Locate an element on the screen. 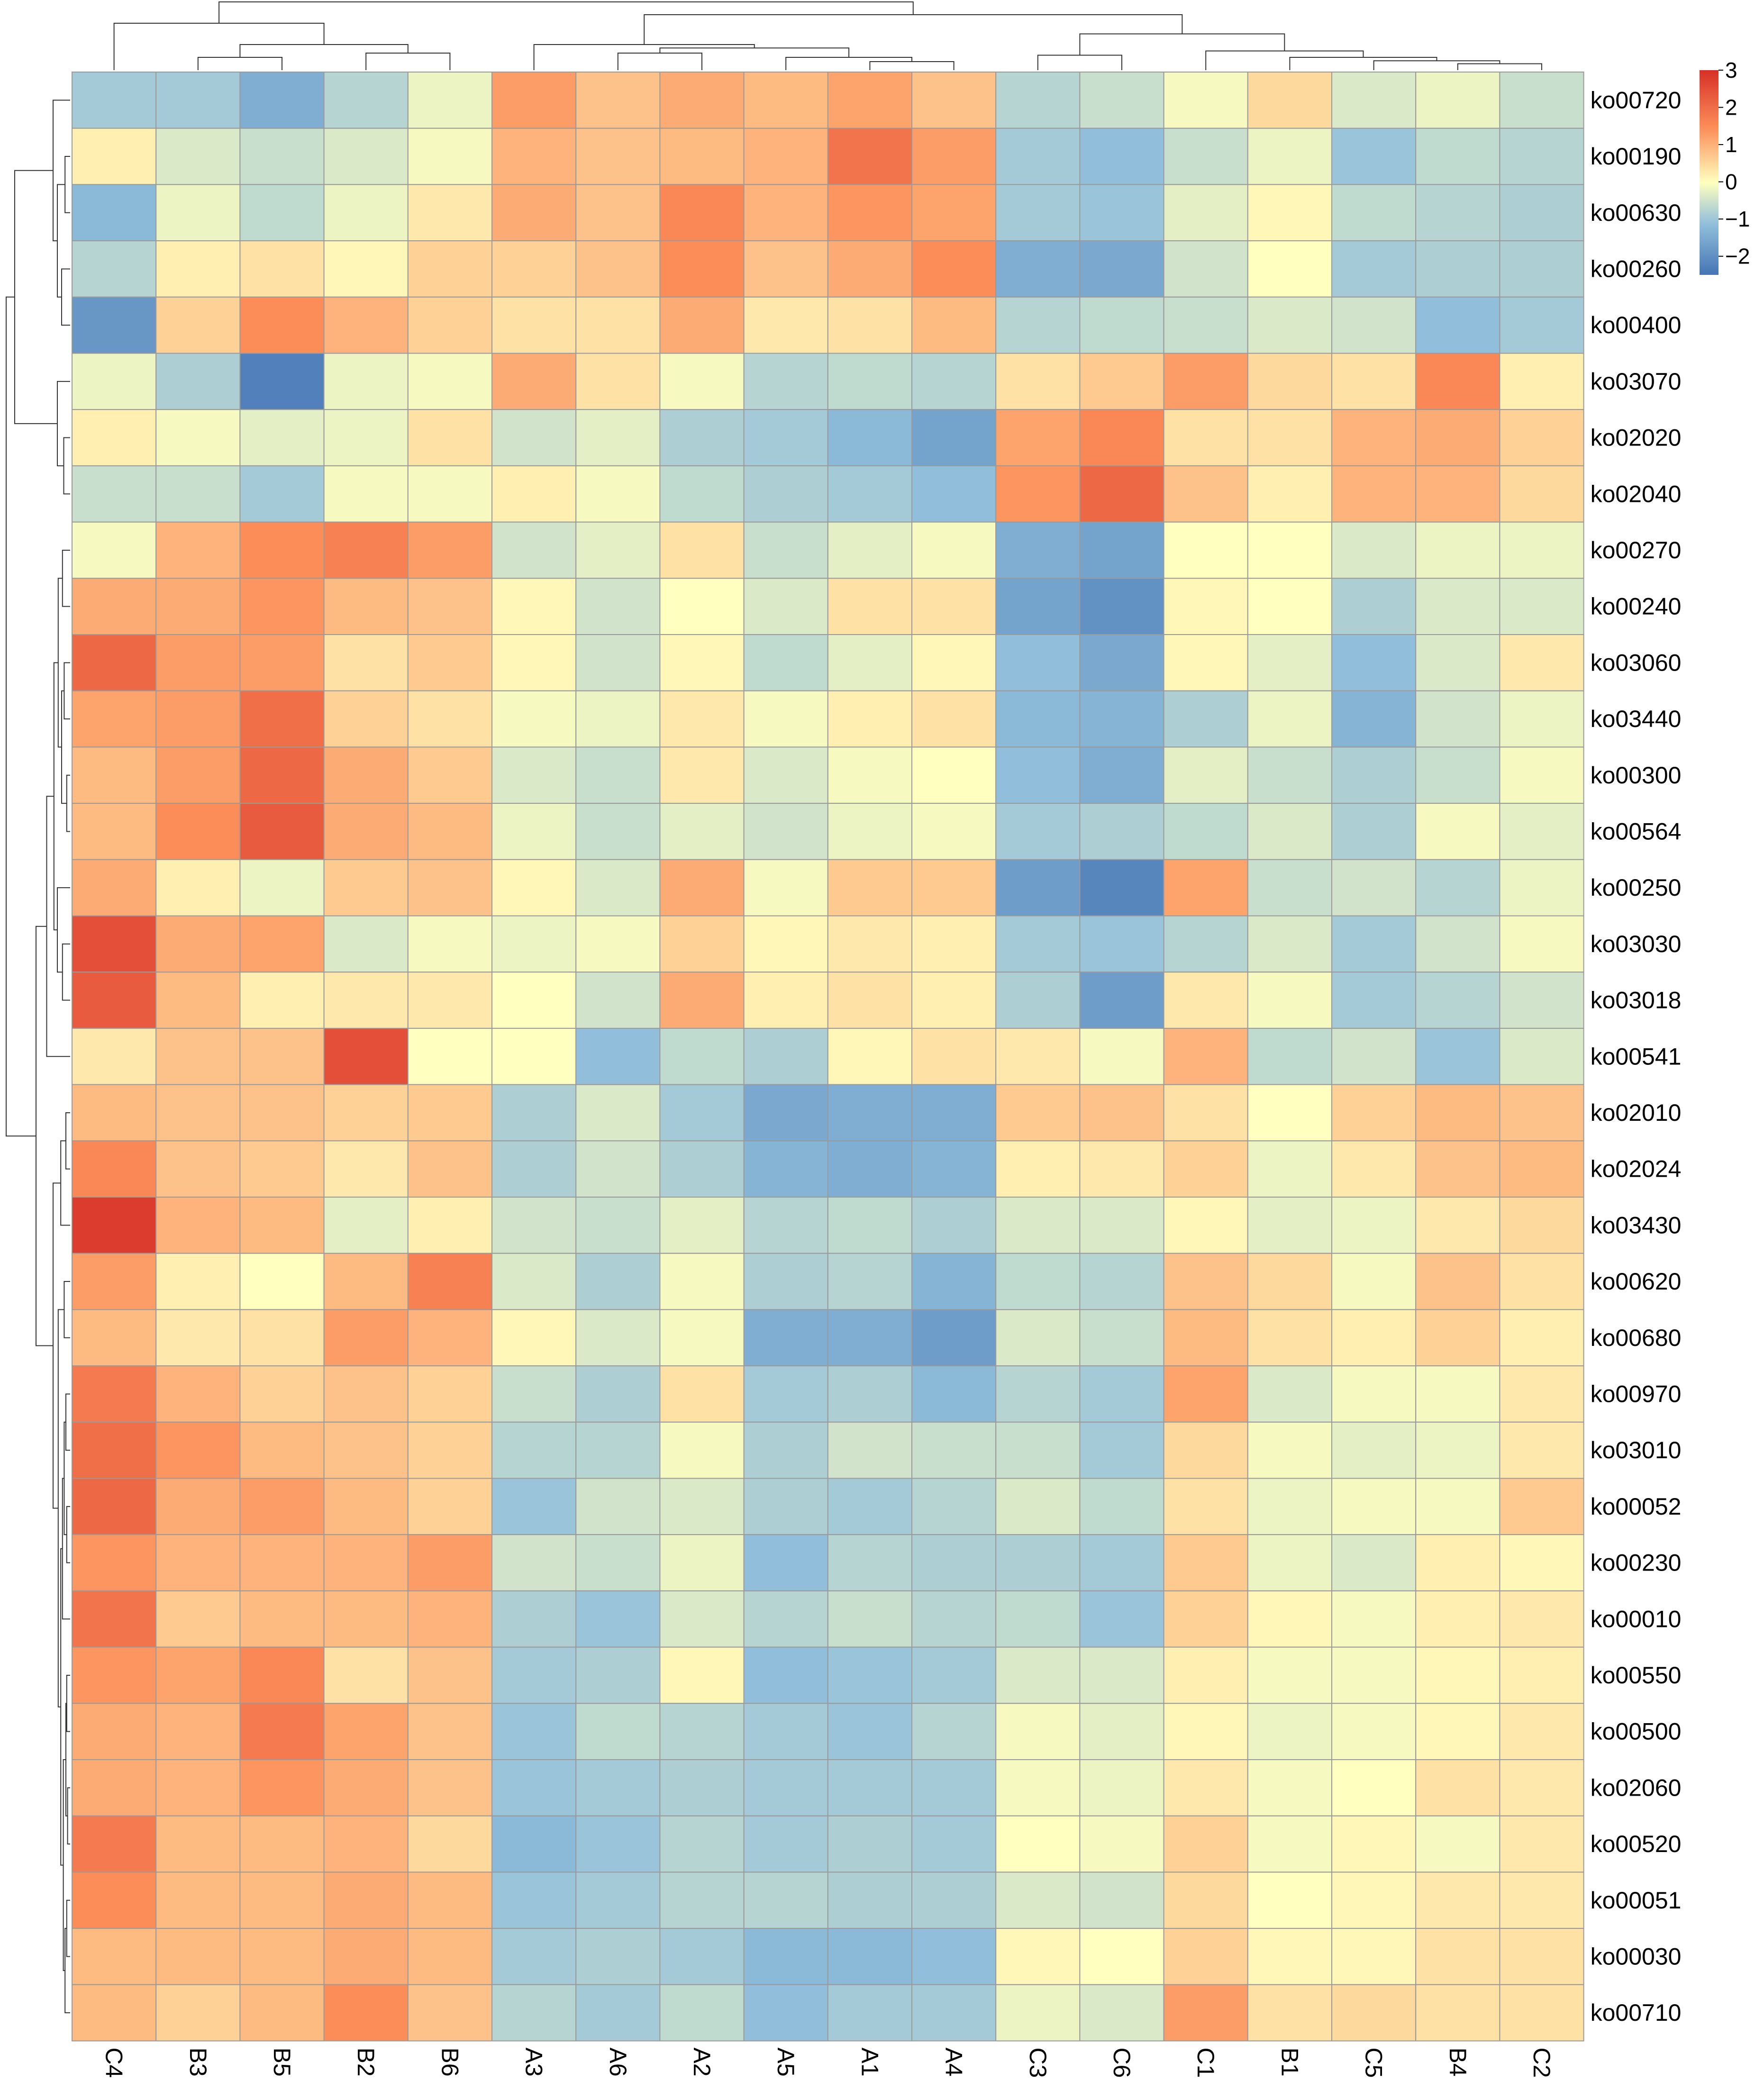  row-label: ko02060 is located at coordinates (1636, 1788).